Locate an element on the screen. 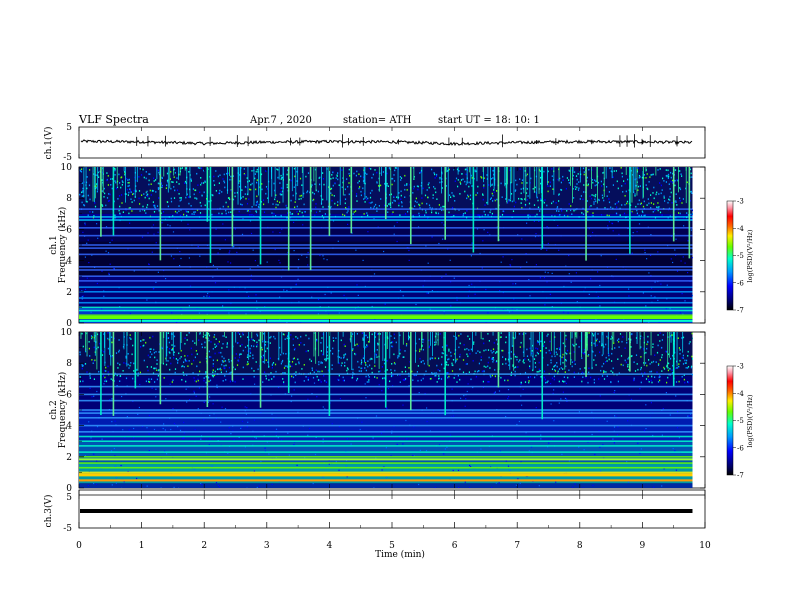 The width and height of the screenshot is (792, 612). x-axis-label: Time (min) is located at coordinates (400, 554).